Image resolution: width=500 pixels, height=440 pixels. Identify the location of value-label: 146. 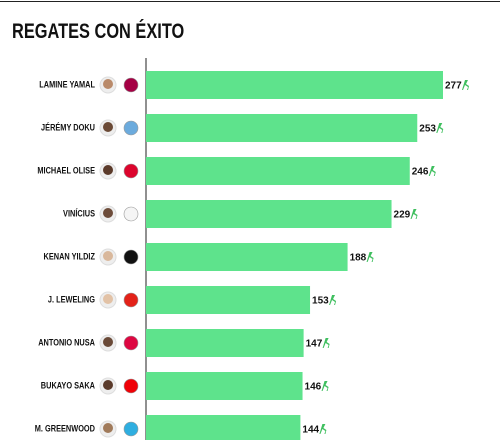
(313, 387).